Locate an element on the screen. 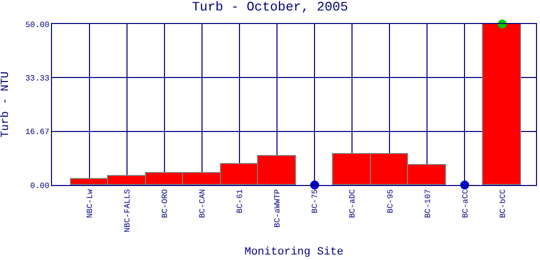 This screenshot has width=540, height=260. x-tick-label: BC-75 is located at coordinates (315, 201).